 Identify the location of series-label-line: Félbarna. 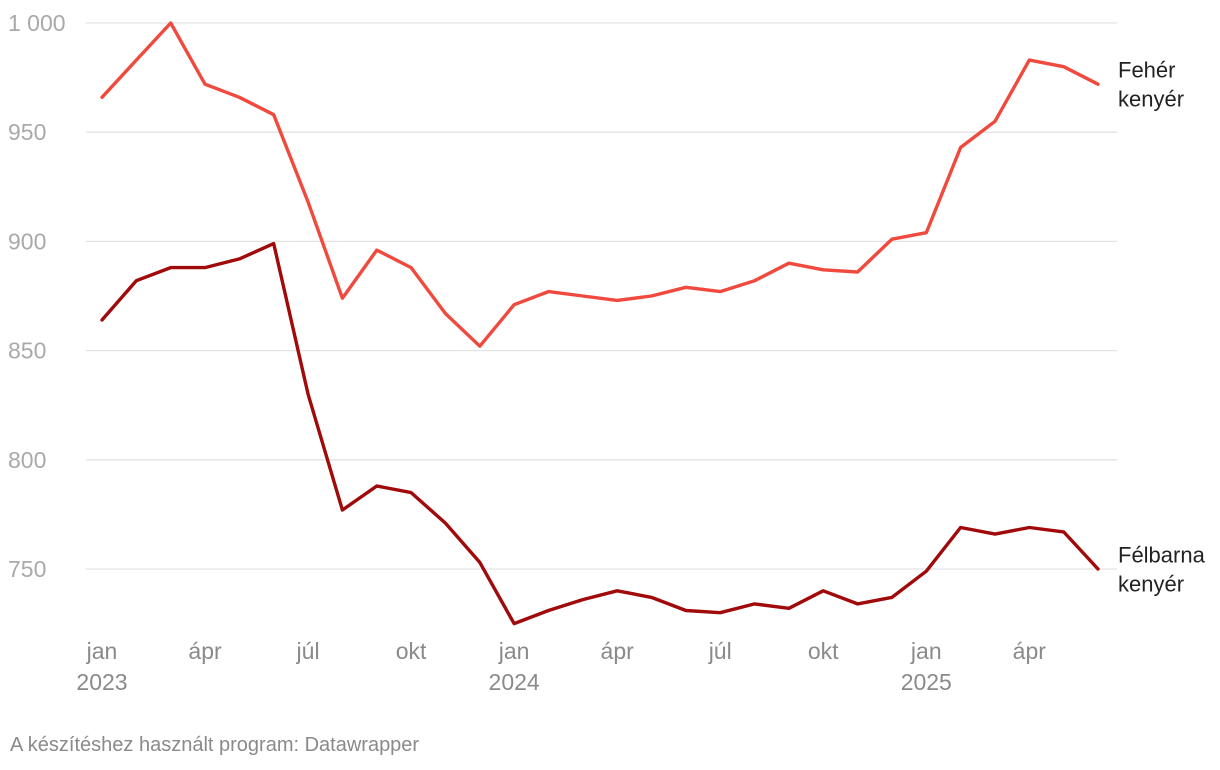
(1162, 555).